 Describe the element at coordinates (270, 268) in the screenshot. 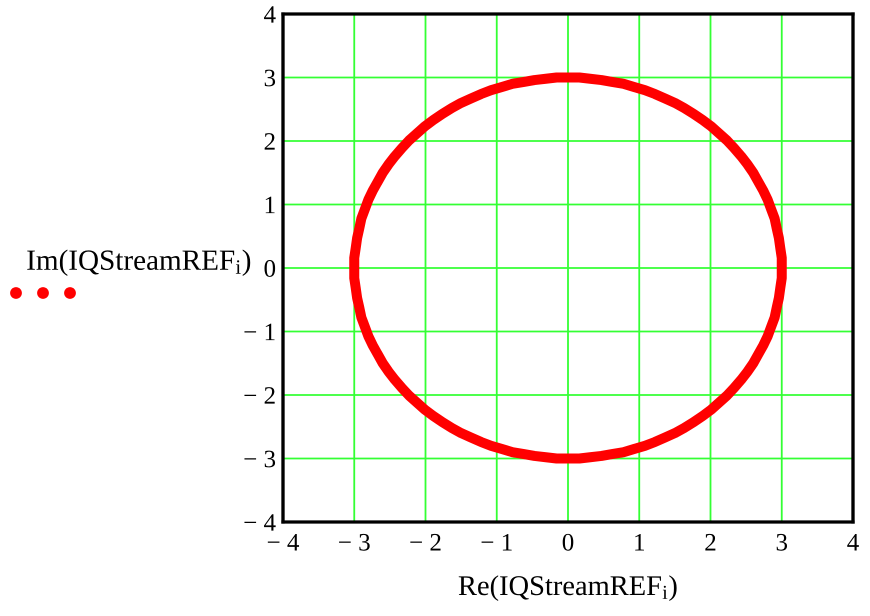

I see `y-tick-label: 0` at that location.